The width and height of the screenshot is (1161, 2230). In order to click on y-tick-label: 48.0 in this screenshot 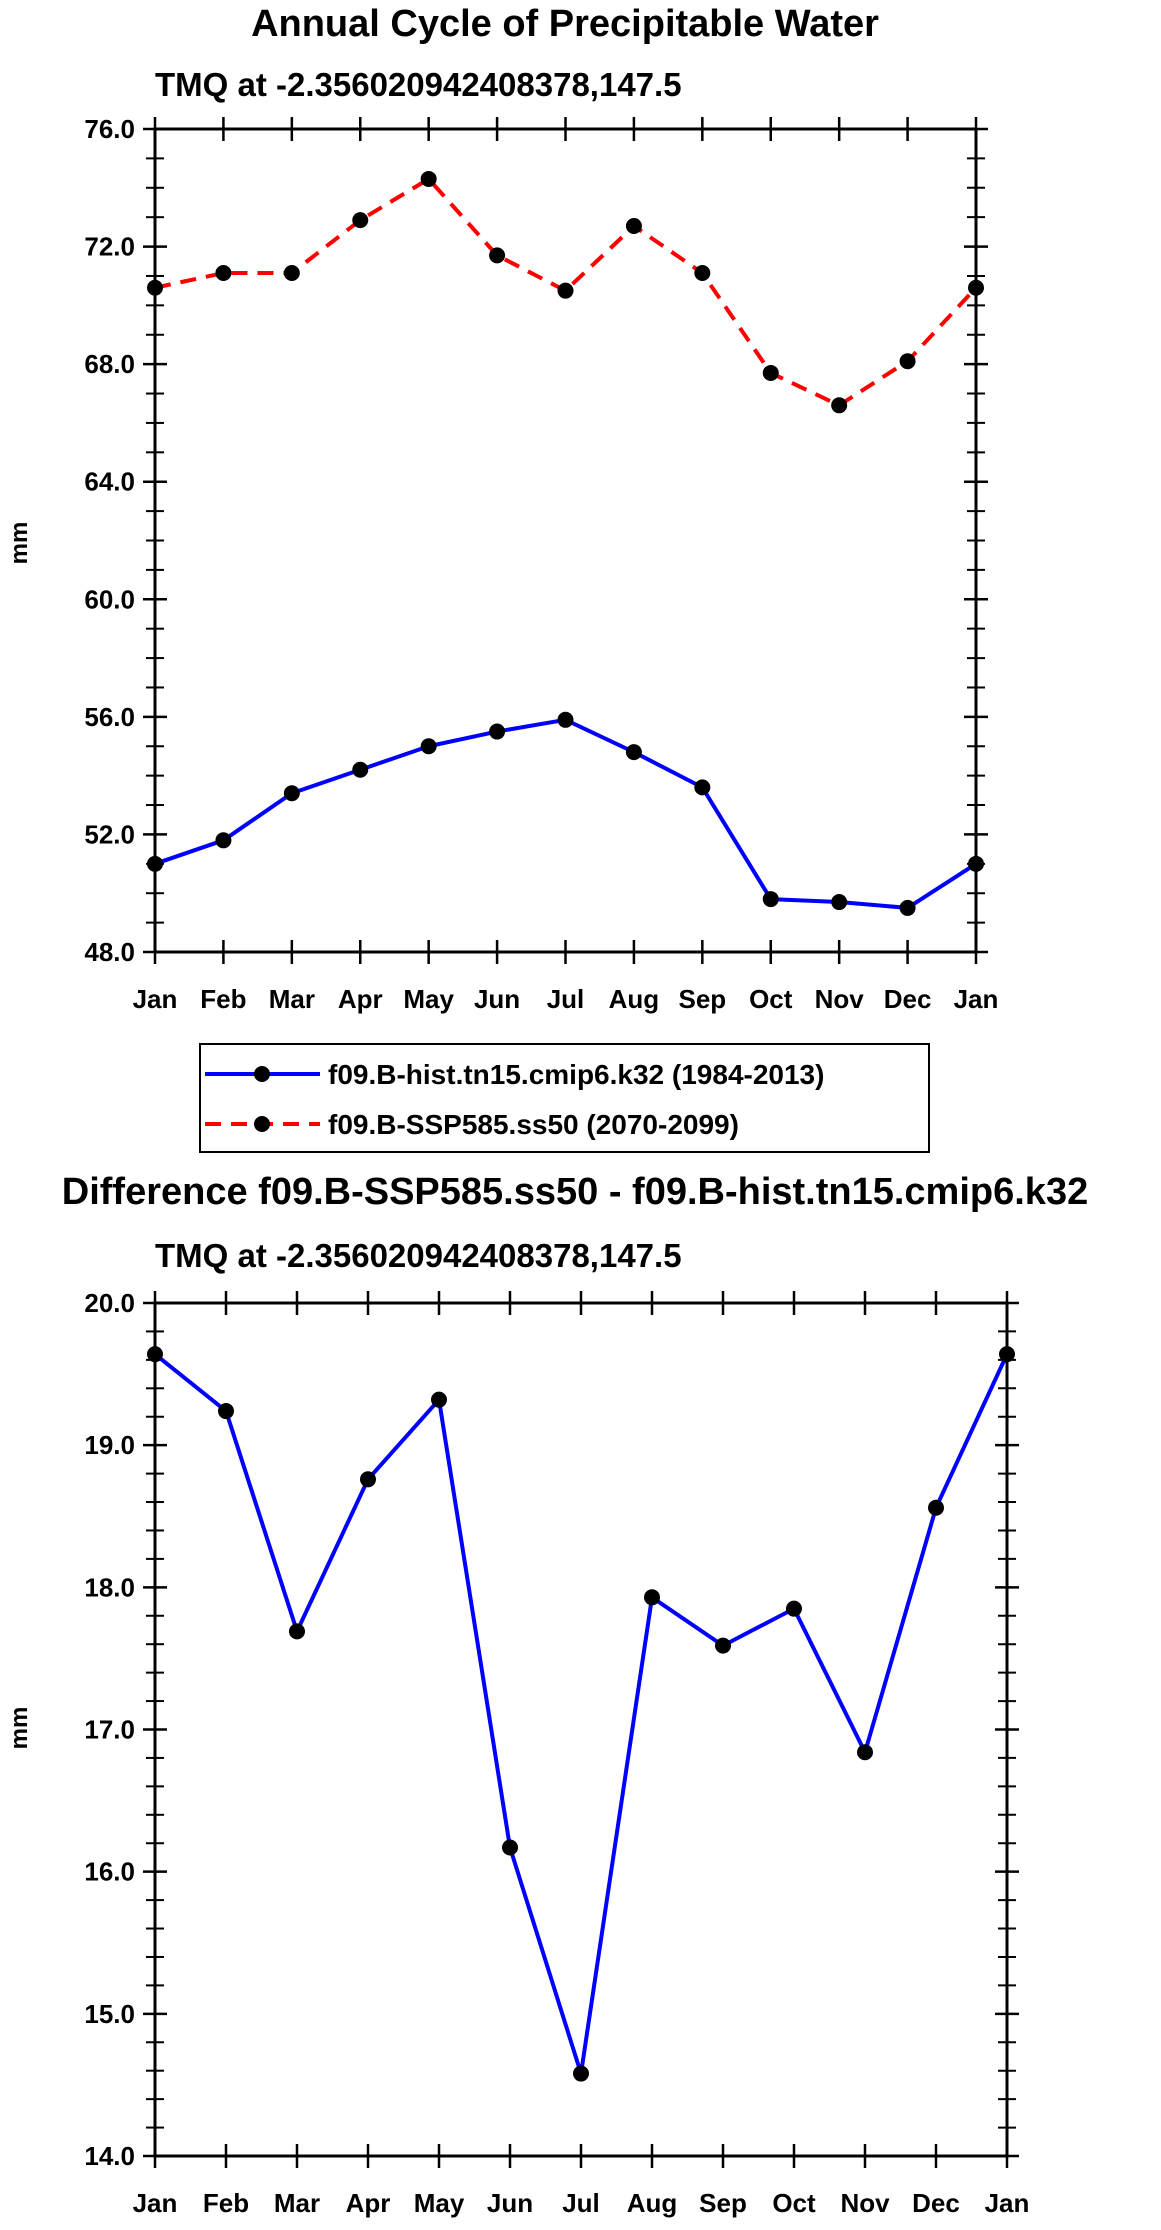, I will do `click(109, 952)`.